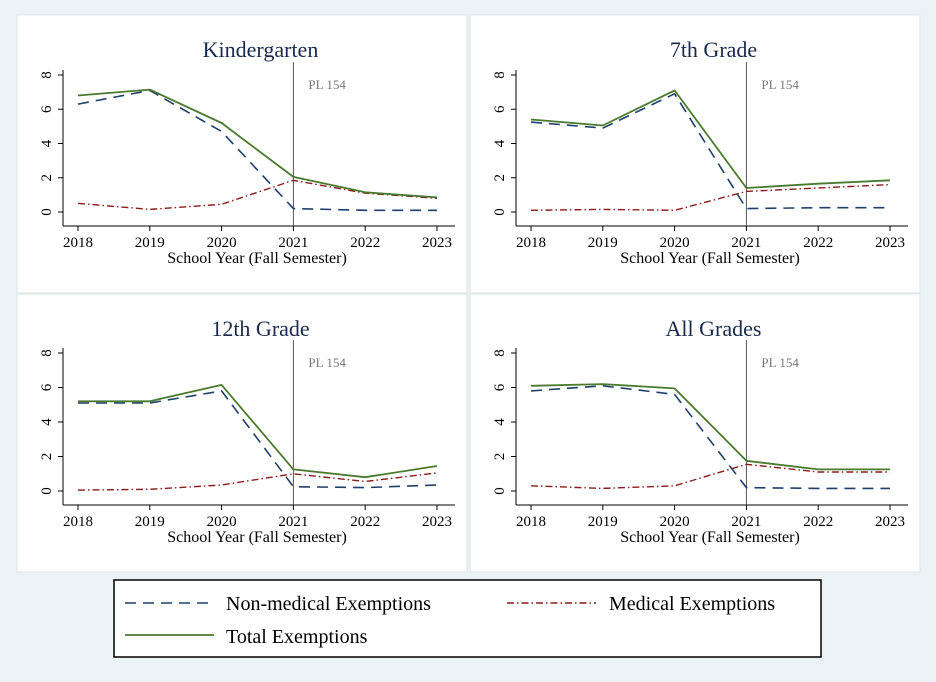 The height and width of the screenshot is (682, 936). What do you see at coordinates (713, 49) in the screenshot?
I see `panel-title: 7th Grade` at bounding box center [713, 49].